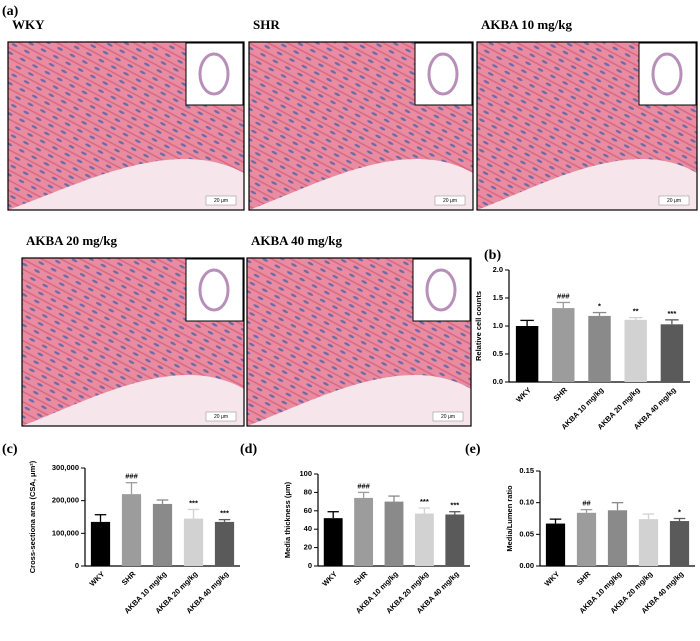 This screenshot has height=641, width=700. I want to click on y-axis-label: Media/Lumen ratio, so click(509, 518).